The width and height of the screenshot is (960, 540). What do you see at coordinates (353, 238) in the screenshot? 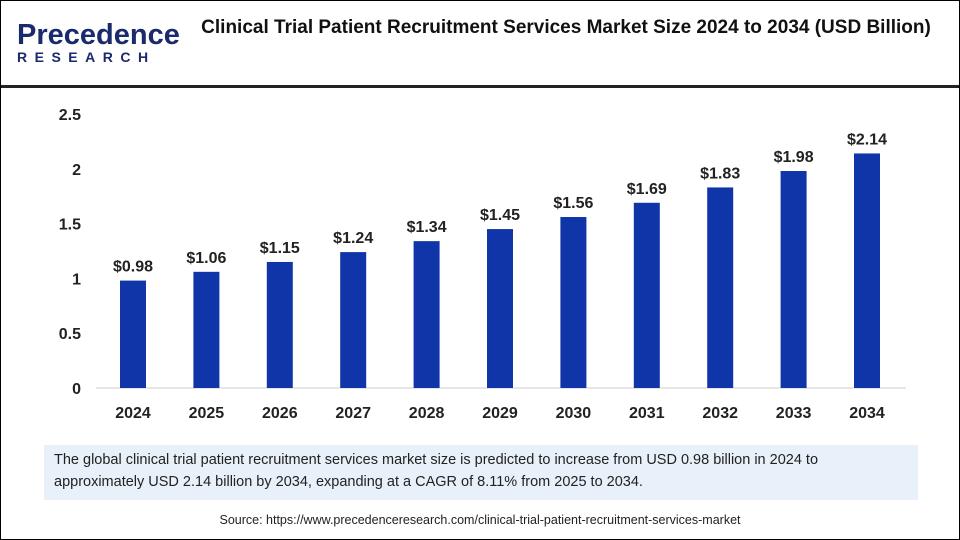
I see `data-label: $1.24` at bounding box center [353, 238].